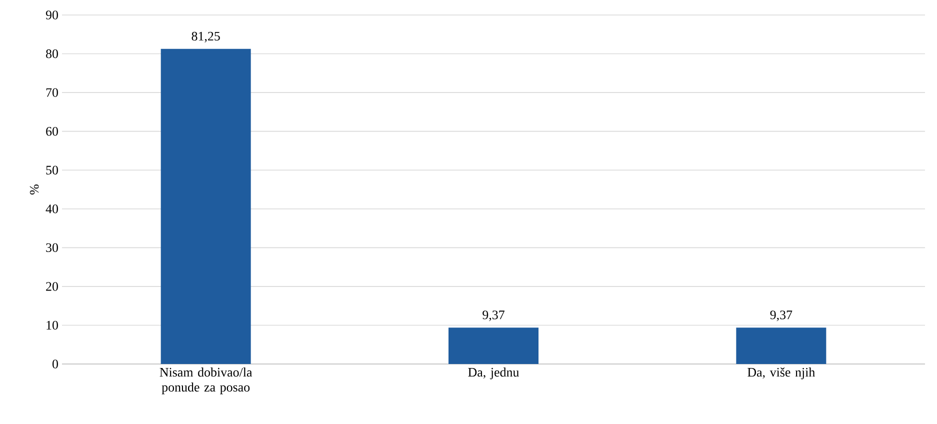 The width and height of the screenshot is (937, 424). I want to click on y-tick-label: 20, so click(52, 286).